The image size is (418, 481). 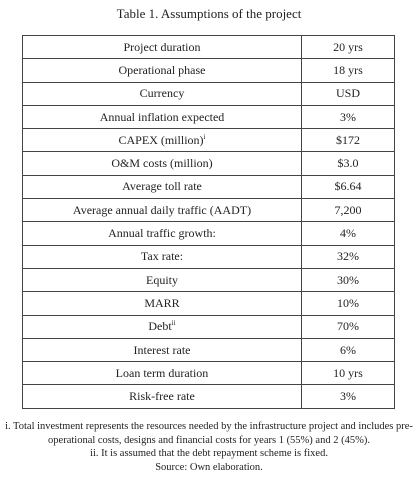 I want to click on footnote-ref: i, so click(x=204, y=136).